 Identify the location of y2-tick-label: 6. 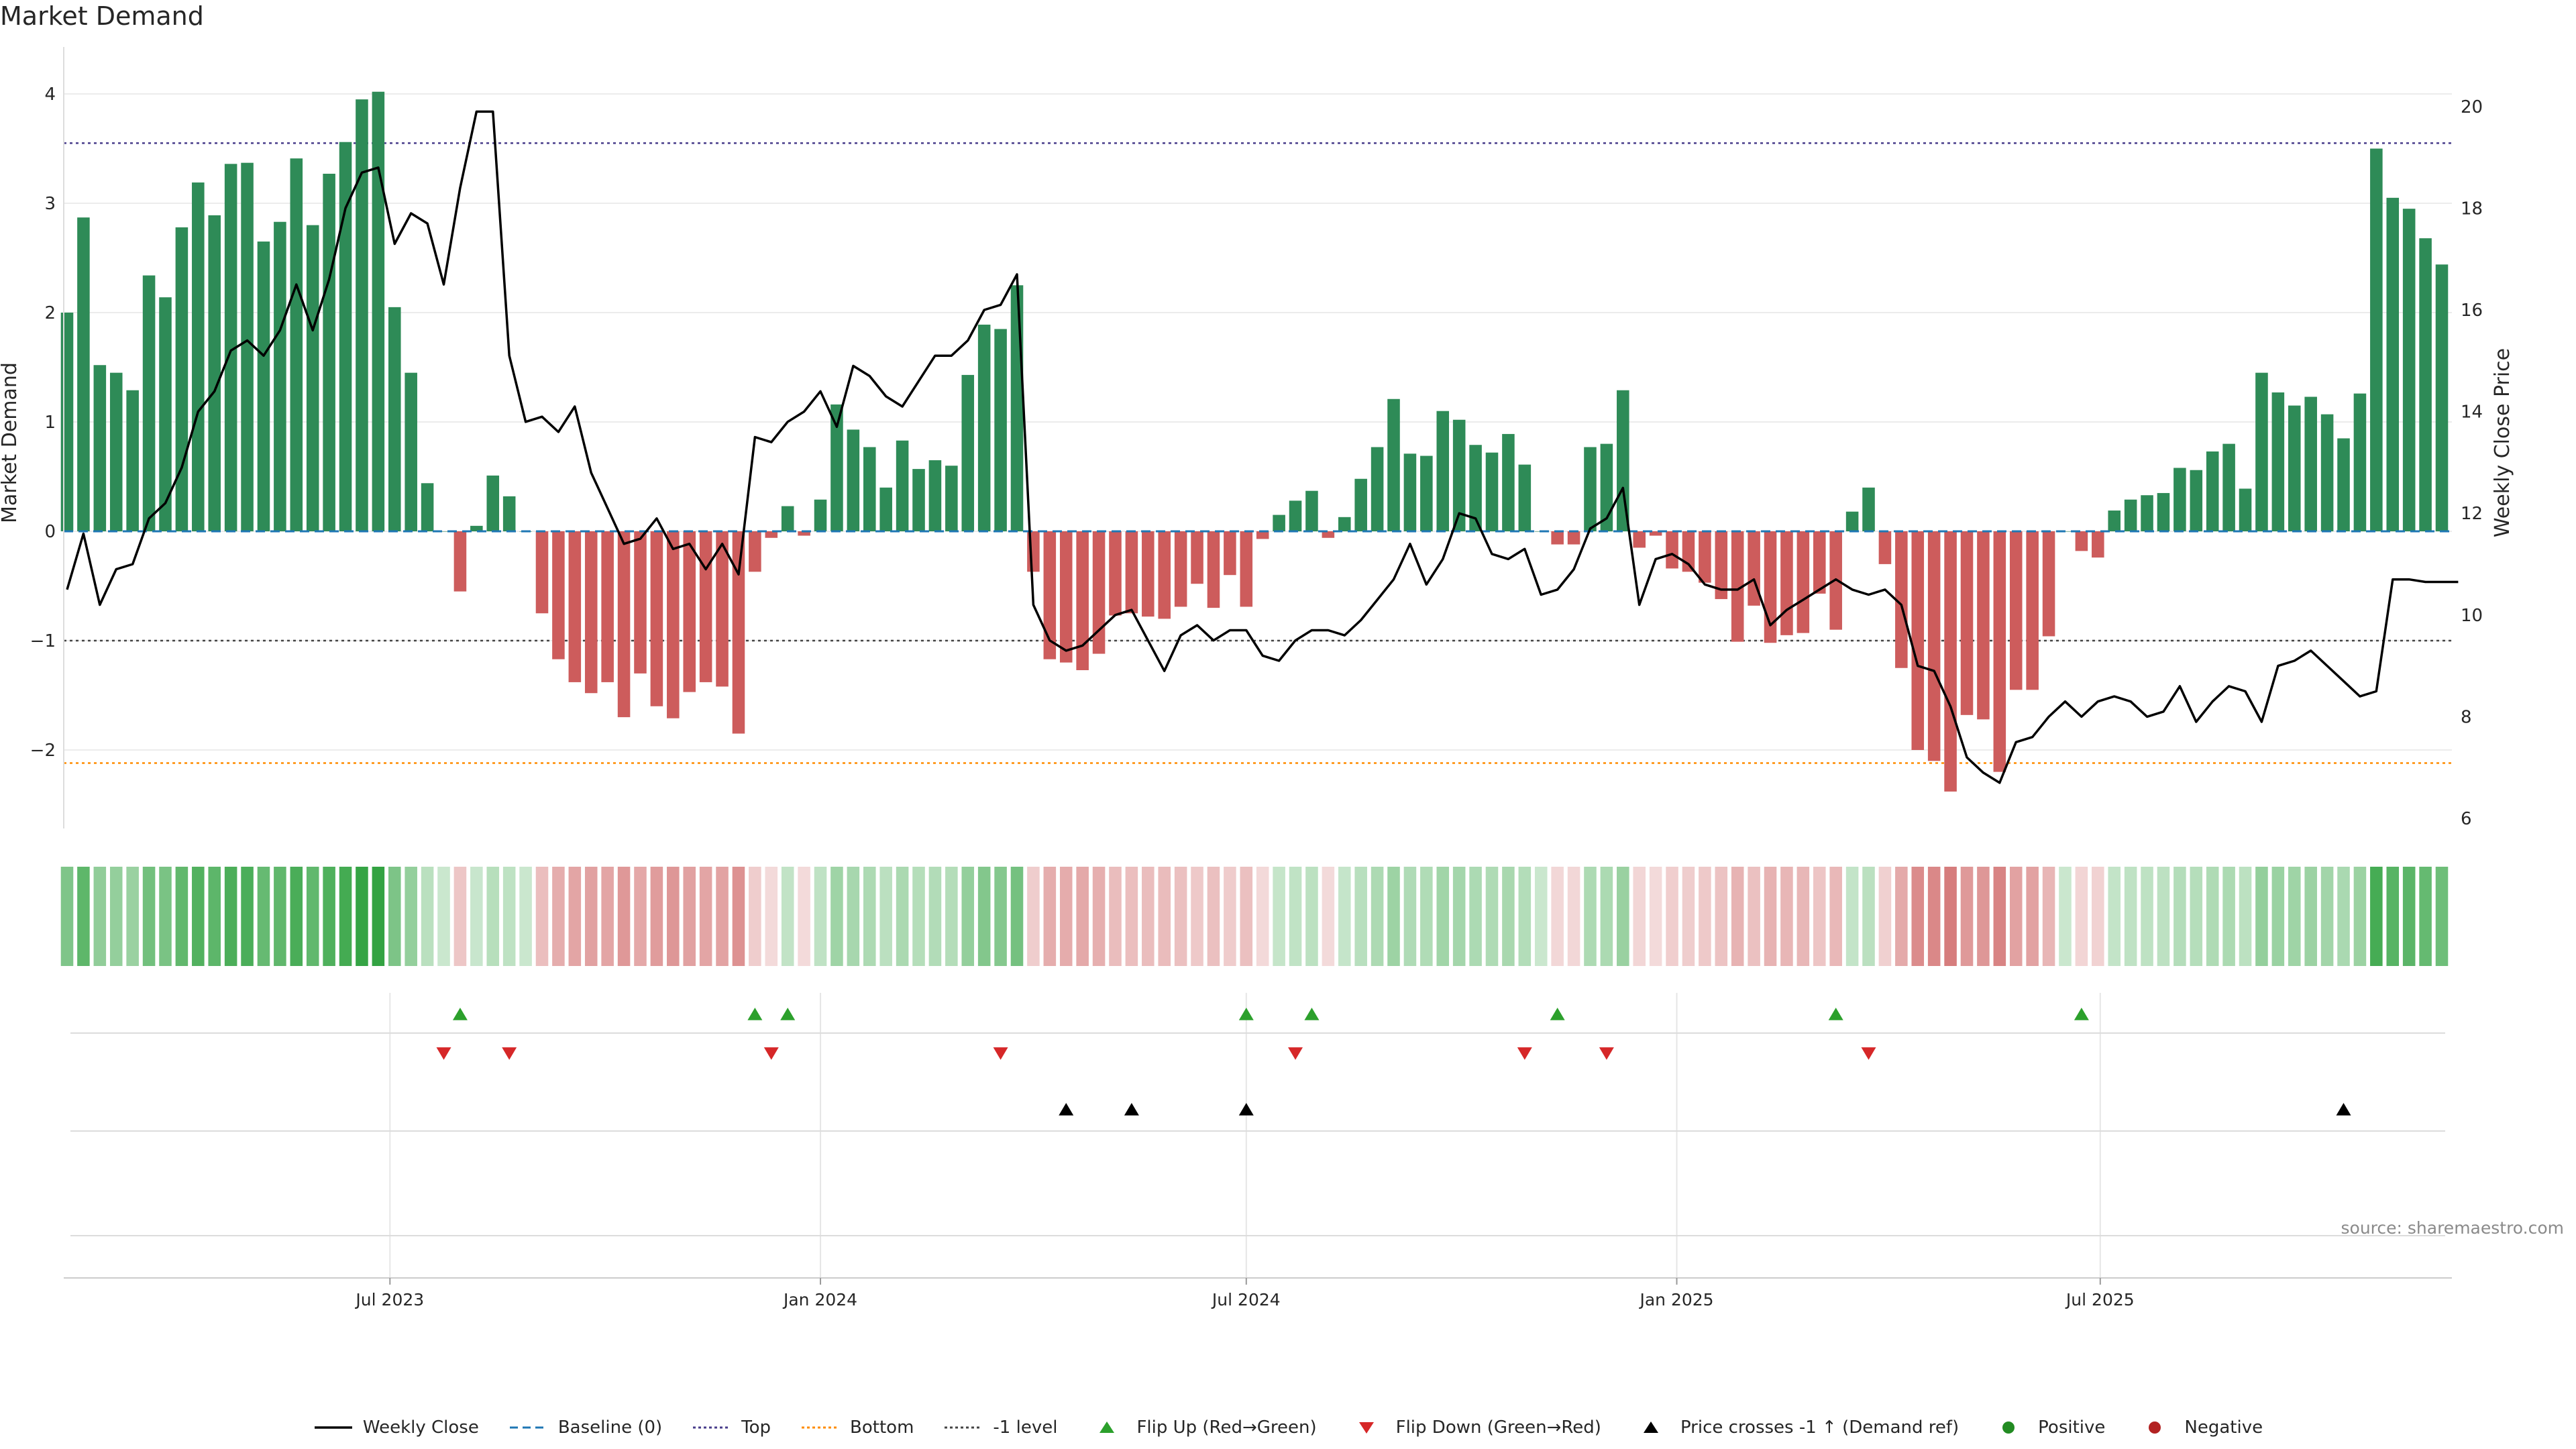
(2466, 819).